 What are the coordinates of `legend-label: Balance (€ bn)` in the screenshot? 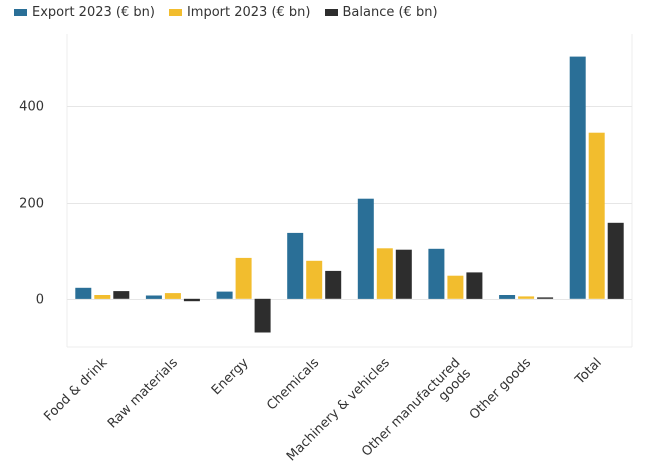 It's located at (390, 12).